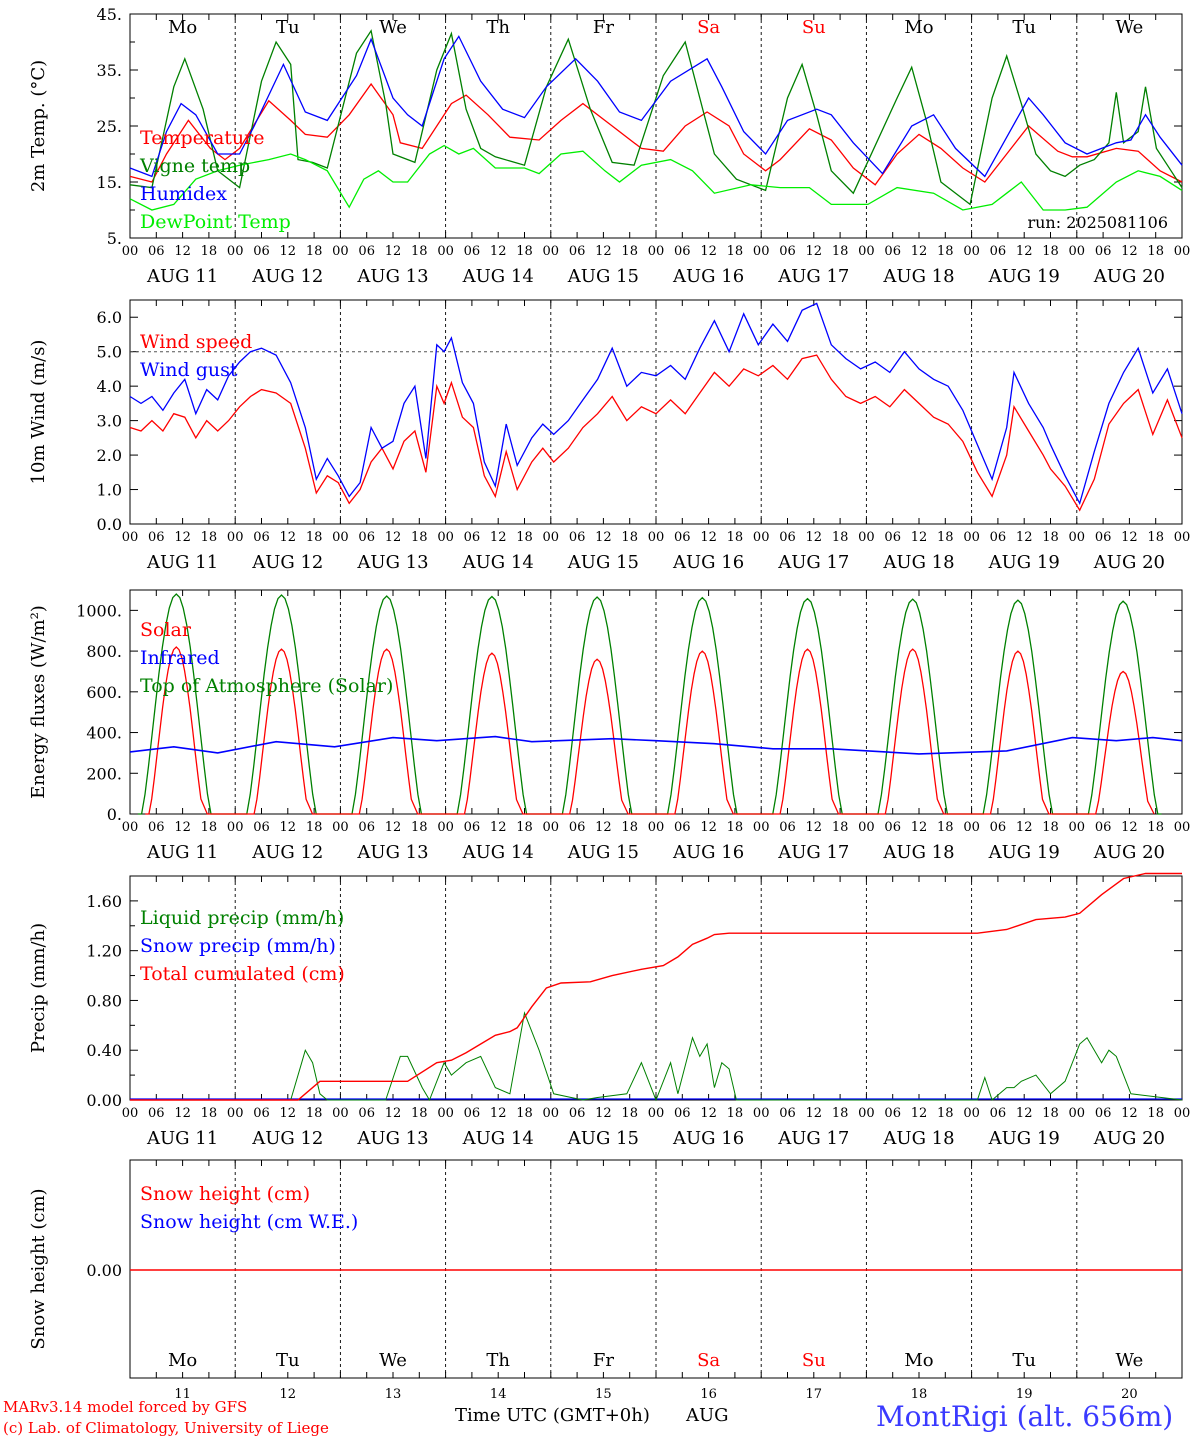 This screenshot has width=1194, height=1440. Describe the element at coordinates (261, 1113) in the screenshot. I see `panel-4-hour-label: 06` at that location.